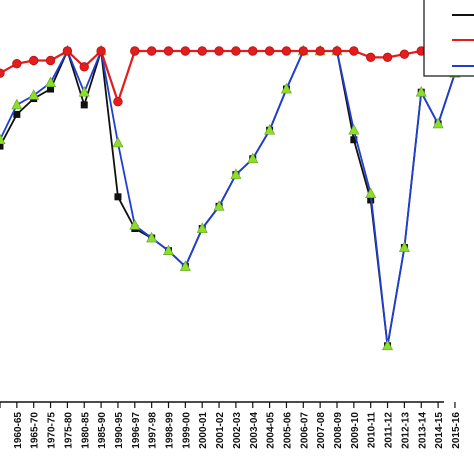 This screenshot has width=474, height=474. What do you see at coordinates (456, 430) in the screenshot?
I see `x-tick-label: 2015-16` at bounding box center [456, 430].